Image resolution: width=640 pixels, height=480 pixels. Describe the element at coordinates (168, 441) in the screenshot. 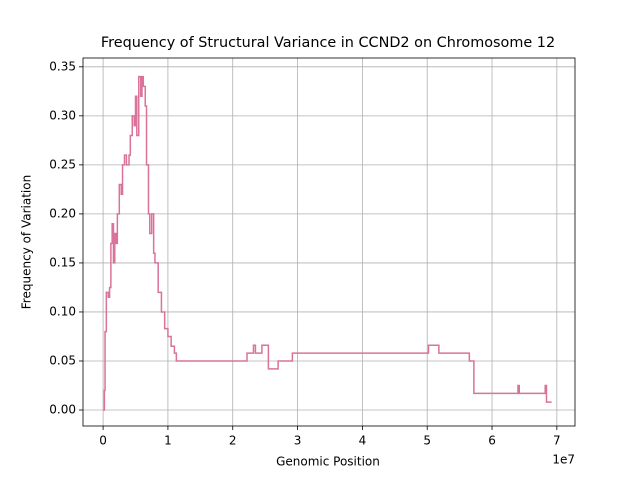

I see `x-tick-label: 1` at that location.